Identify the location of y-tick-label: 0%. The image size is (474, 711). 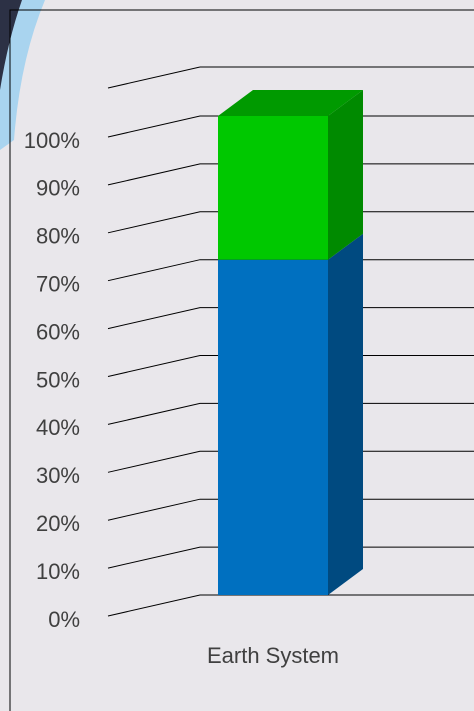
(64, 619).